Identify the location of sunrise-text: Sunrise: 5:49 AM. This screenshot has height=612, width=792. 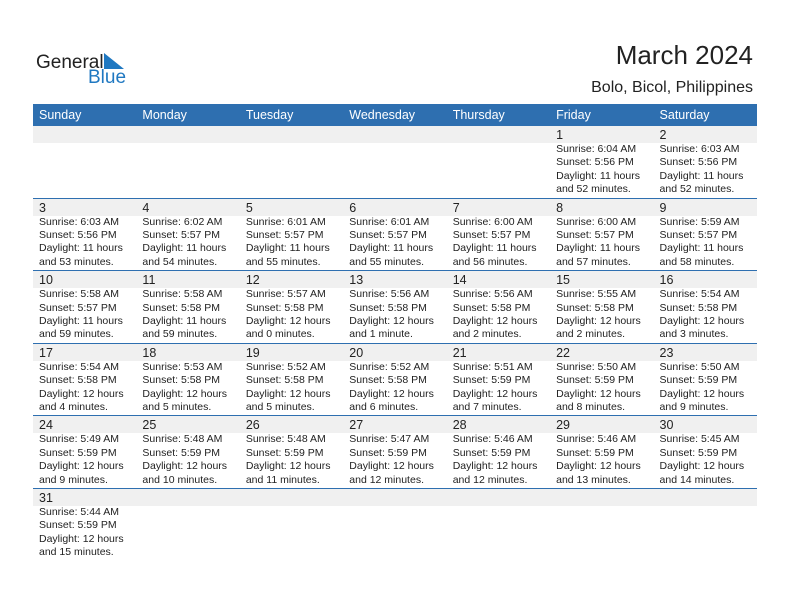
(79, 439).